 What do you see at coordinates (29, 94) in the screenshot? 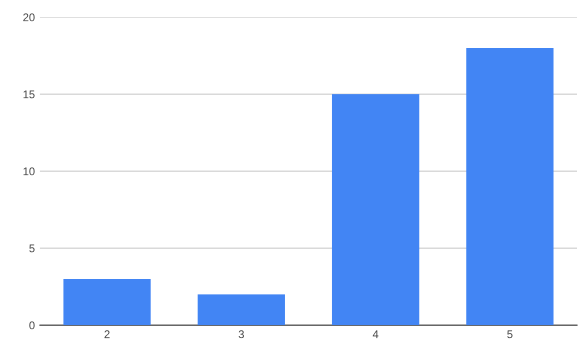
I see `y-tick-label: 15` at bounding box center [29, 94].